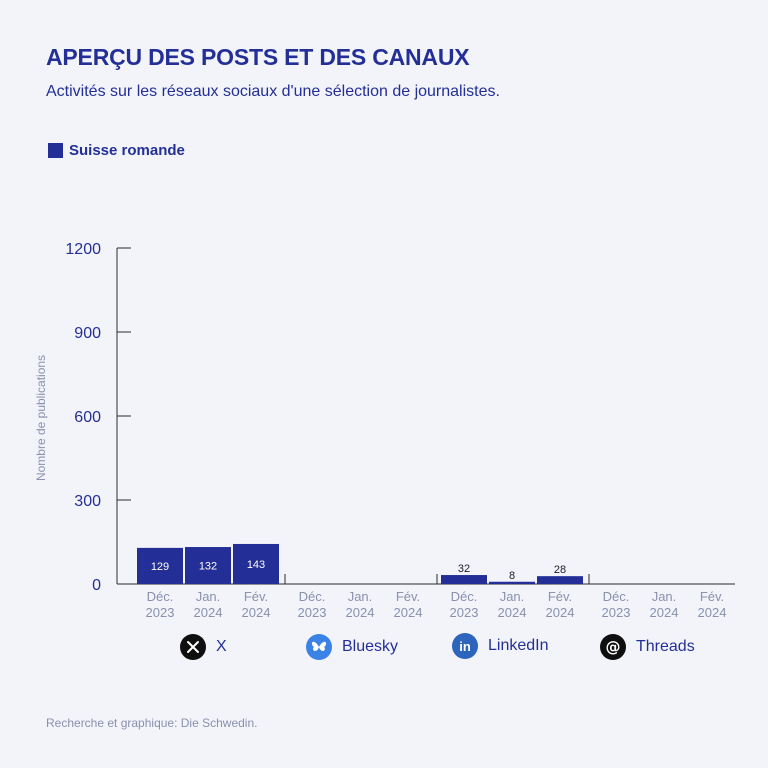 The width and height of the screenshot is (768, 768). I want to click on legend: Suisse romande, so click(116, 150).